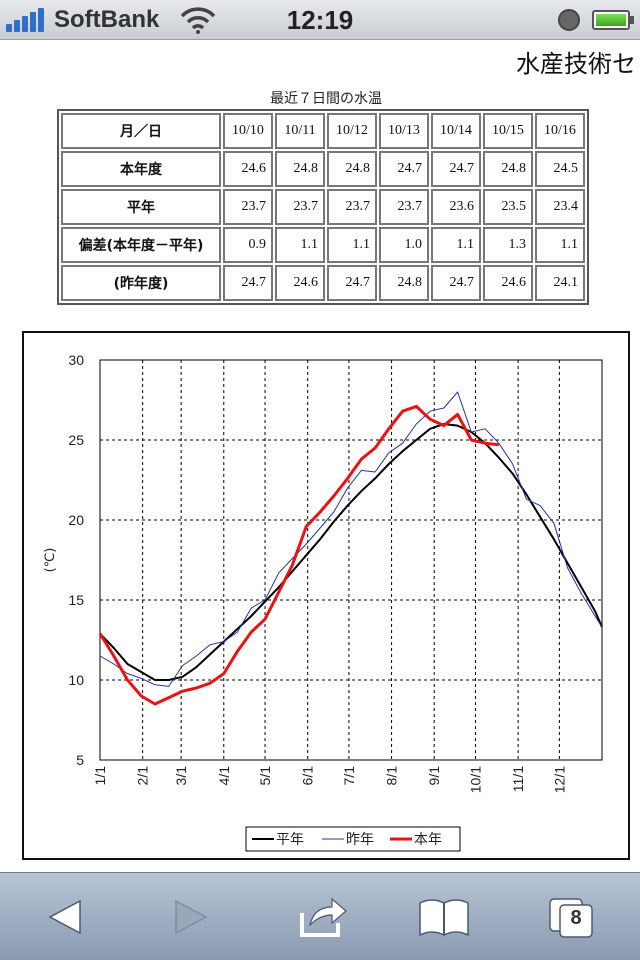  Describe the element at coordinates (349, 776) in the screenshot. I see `x-tick-label: 7/1` at that location.